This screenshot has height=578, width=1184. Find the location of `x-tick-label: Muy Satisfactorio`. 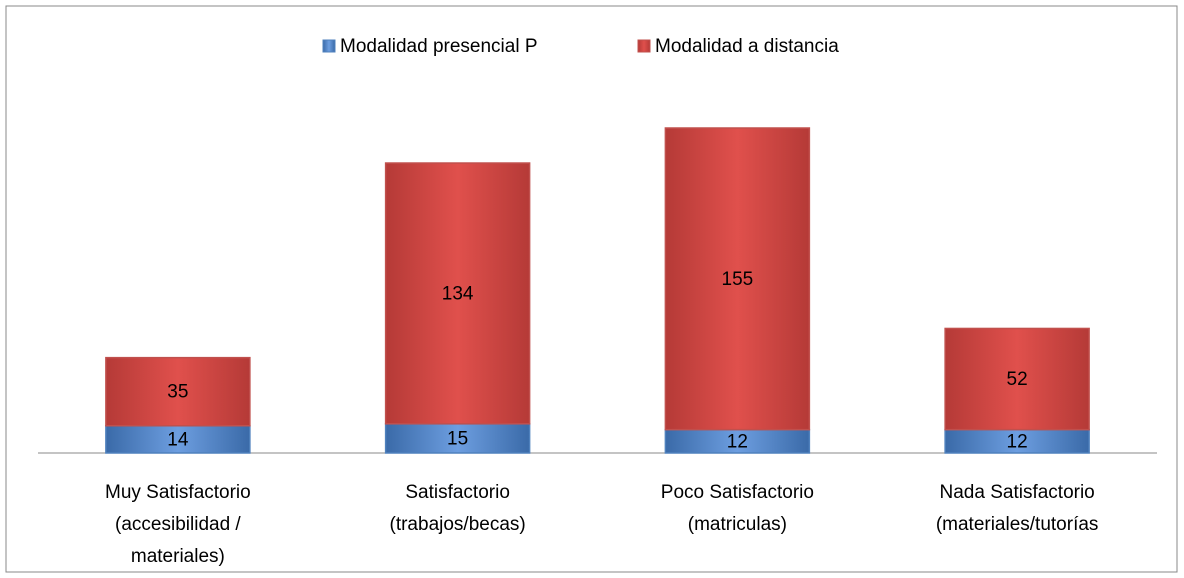

x-tick-label: Muy Satisfactorio is located at coordinates (178, 492).